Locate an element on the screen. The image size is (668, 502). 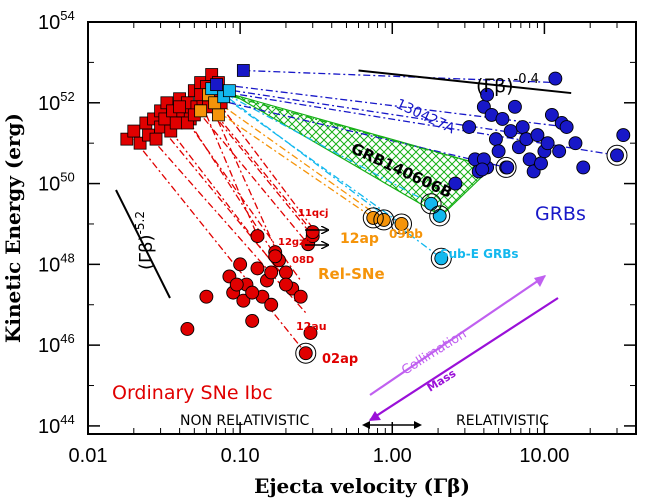
y-tick-exponent: 48 is located at coordinates (67, 257).